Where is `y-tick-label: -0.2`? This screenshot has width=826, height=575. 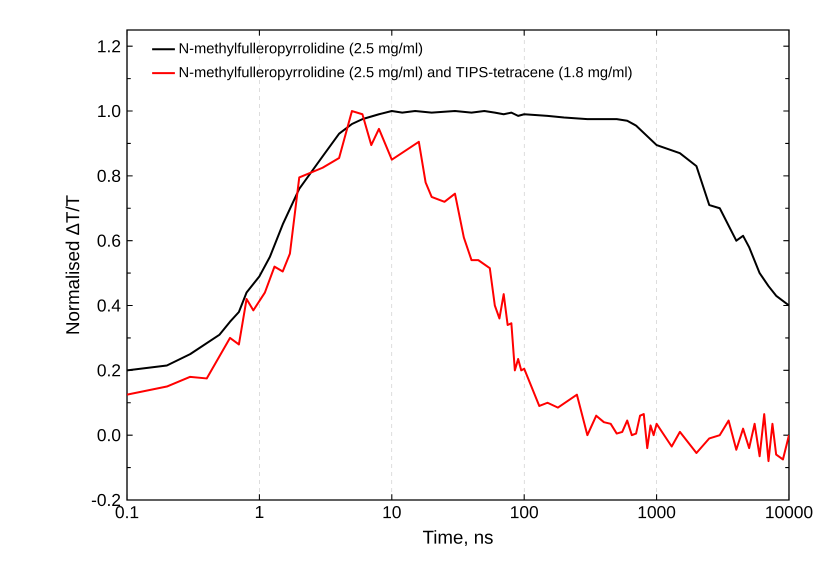
y-tick-label: -0.2 is located at coordinates (106, 500).